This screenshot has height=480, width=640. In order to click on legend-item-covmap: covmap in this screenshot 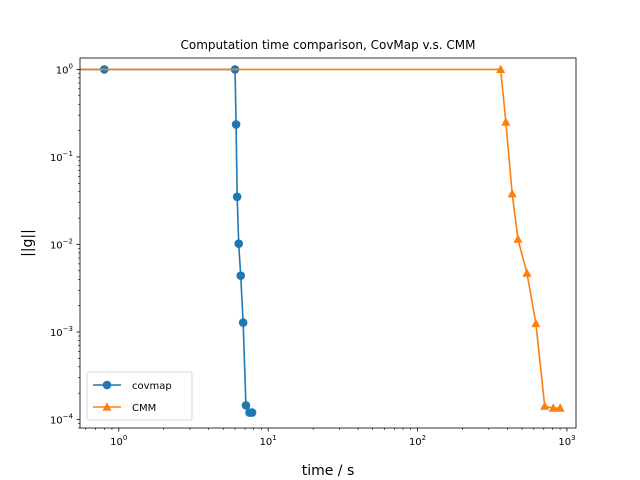, I will do `click(132, 386)`.